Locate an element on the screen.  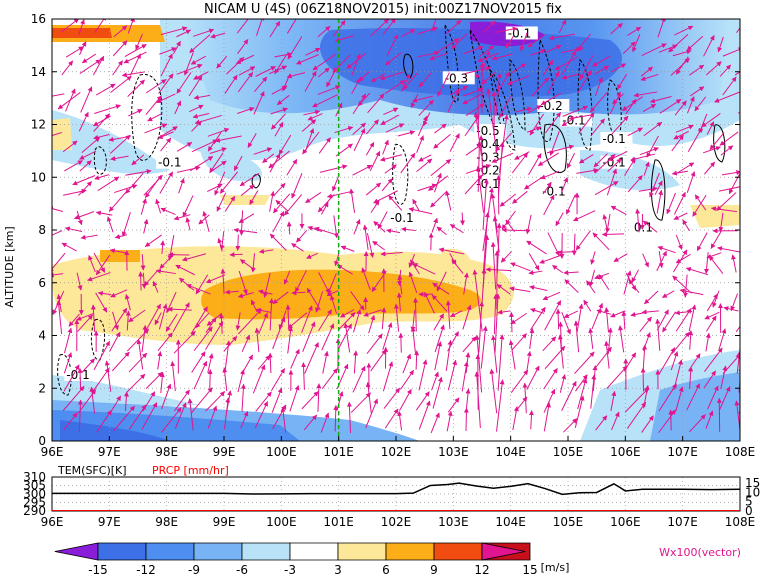
colorbar-tick-label: 15 is located at coordinates (529, 569).